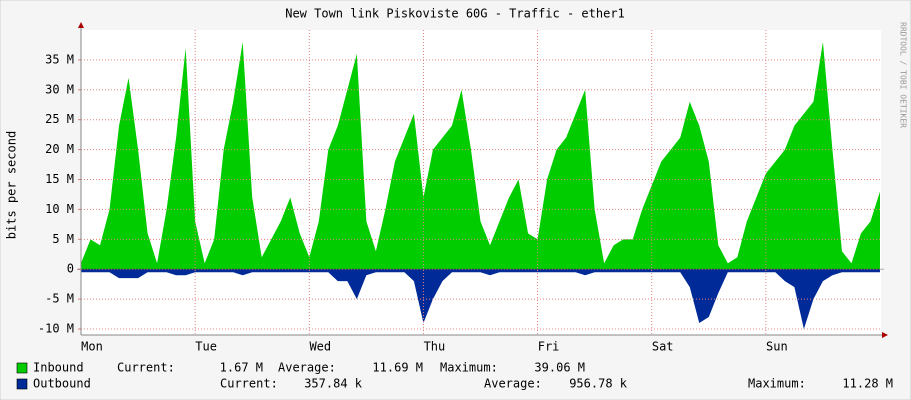  Describe the element at coordinates (206, 347) in the screenshot. I see `x-tick-label: Tue` at that location.